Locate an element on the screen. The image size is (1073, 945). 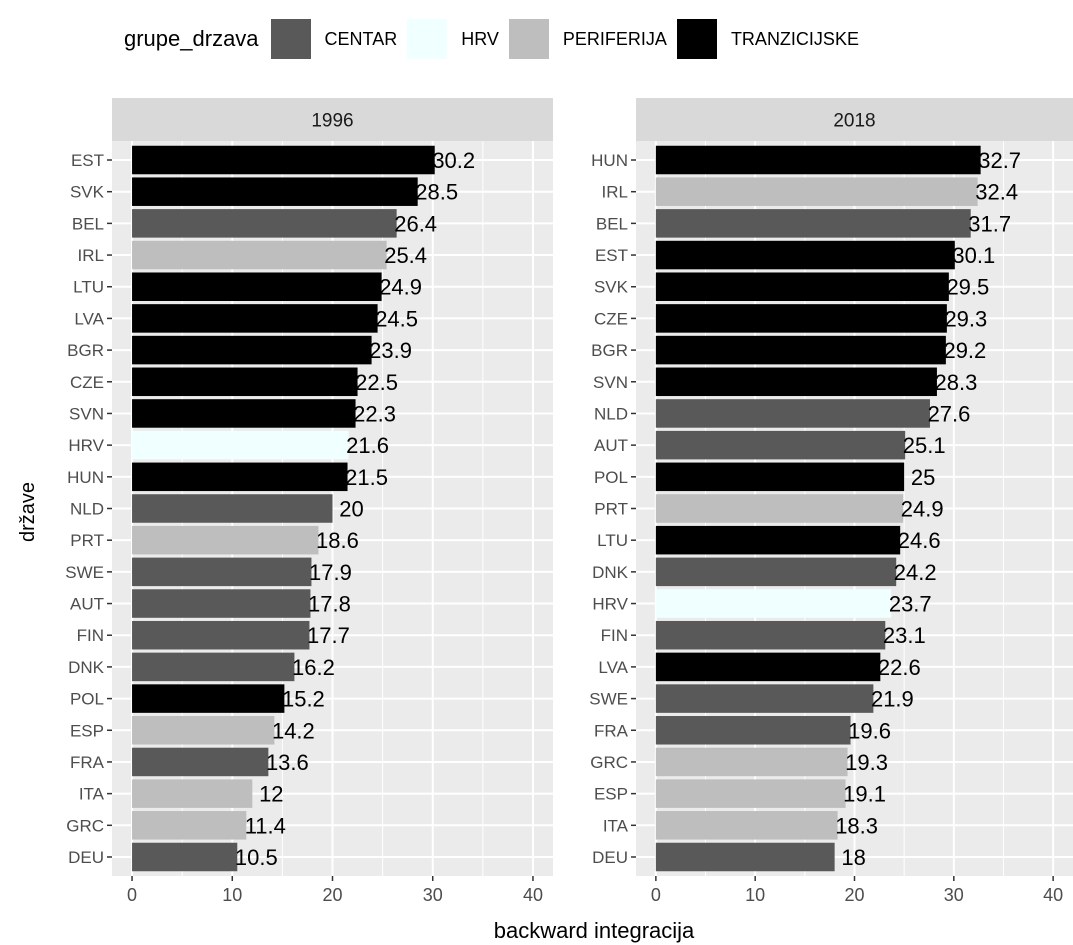
bar-bel is located at coordinates (813, 223).